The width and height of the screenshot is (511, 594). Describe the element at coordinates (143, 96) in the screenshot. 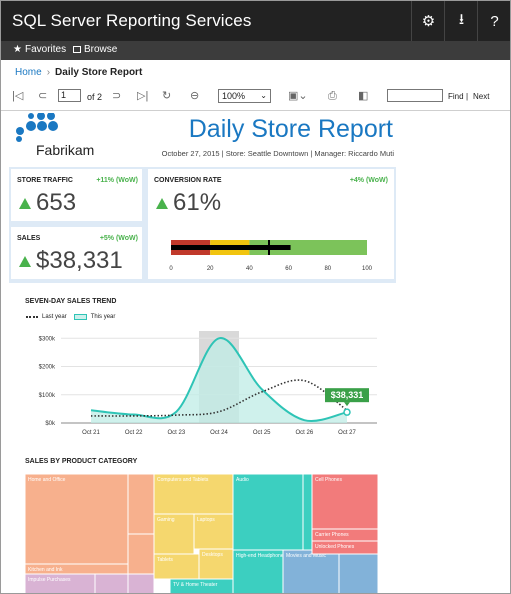

I see `last-page-icon: ▷|` at that location.